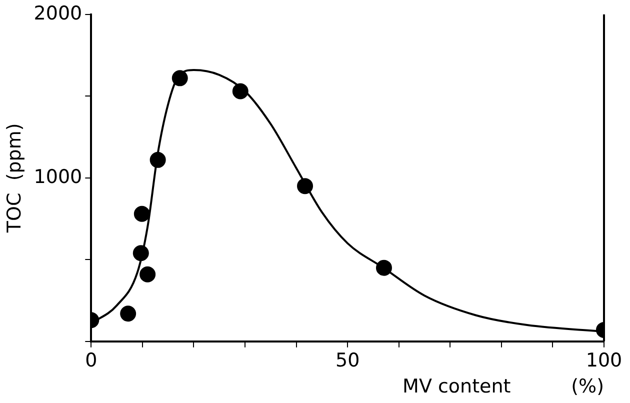 The height and width of the screenshot is (403, 630). What do you see at coordinates (58, 177) in the screenshot?
I see `y-tick-label: 1000` at bounding box center [58, 177].